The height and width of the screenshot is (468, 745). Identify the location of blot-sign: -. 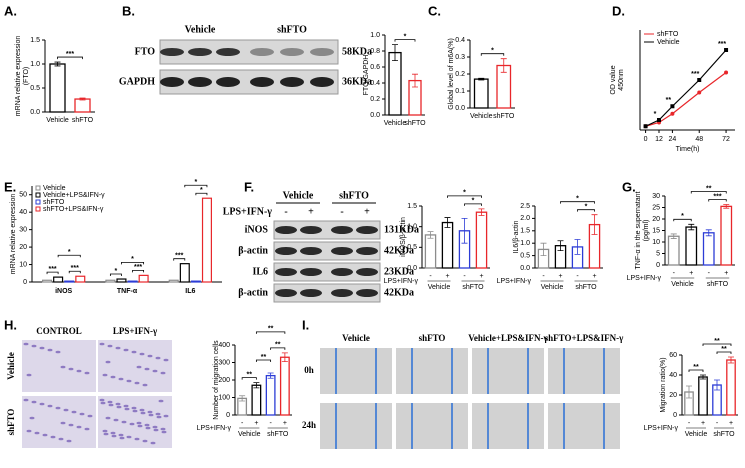
(285, 211).